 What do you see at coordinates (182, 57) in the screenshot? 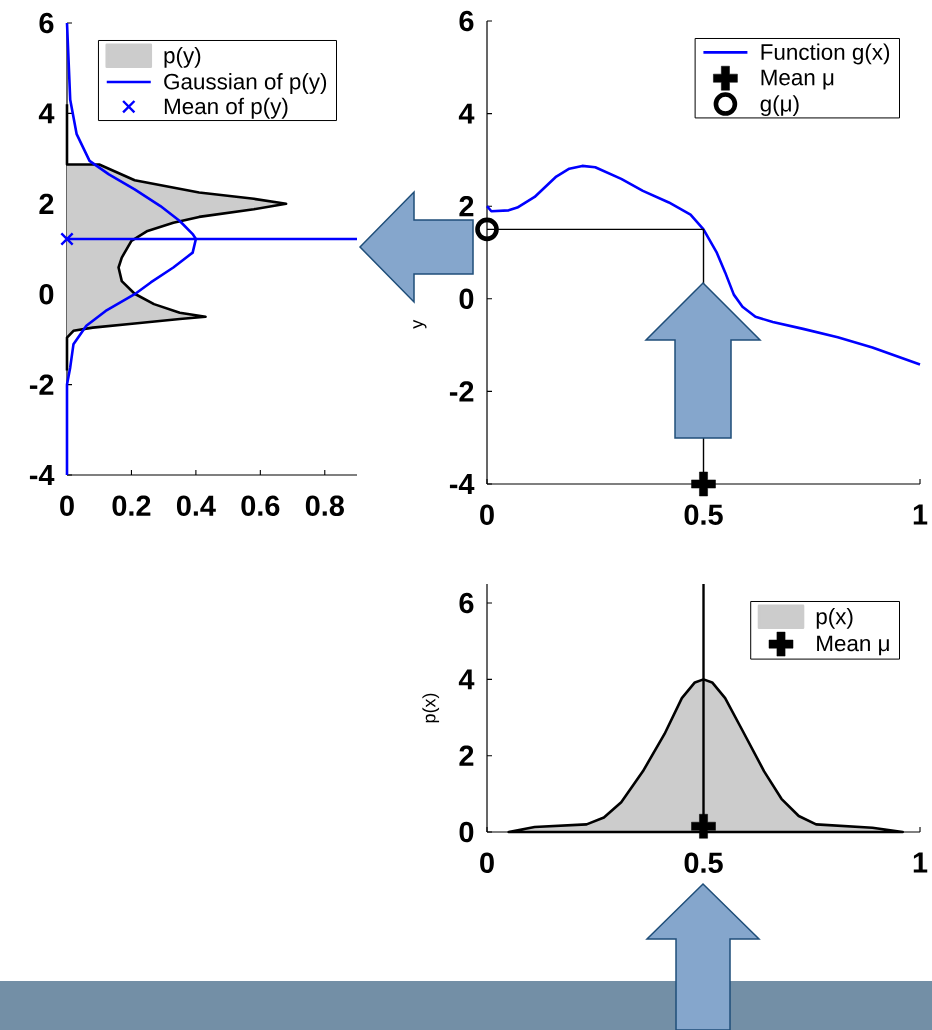
I see `legend-label: p(y)` at bounding box center [182, 57].